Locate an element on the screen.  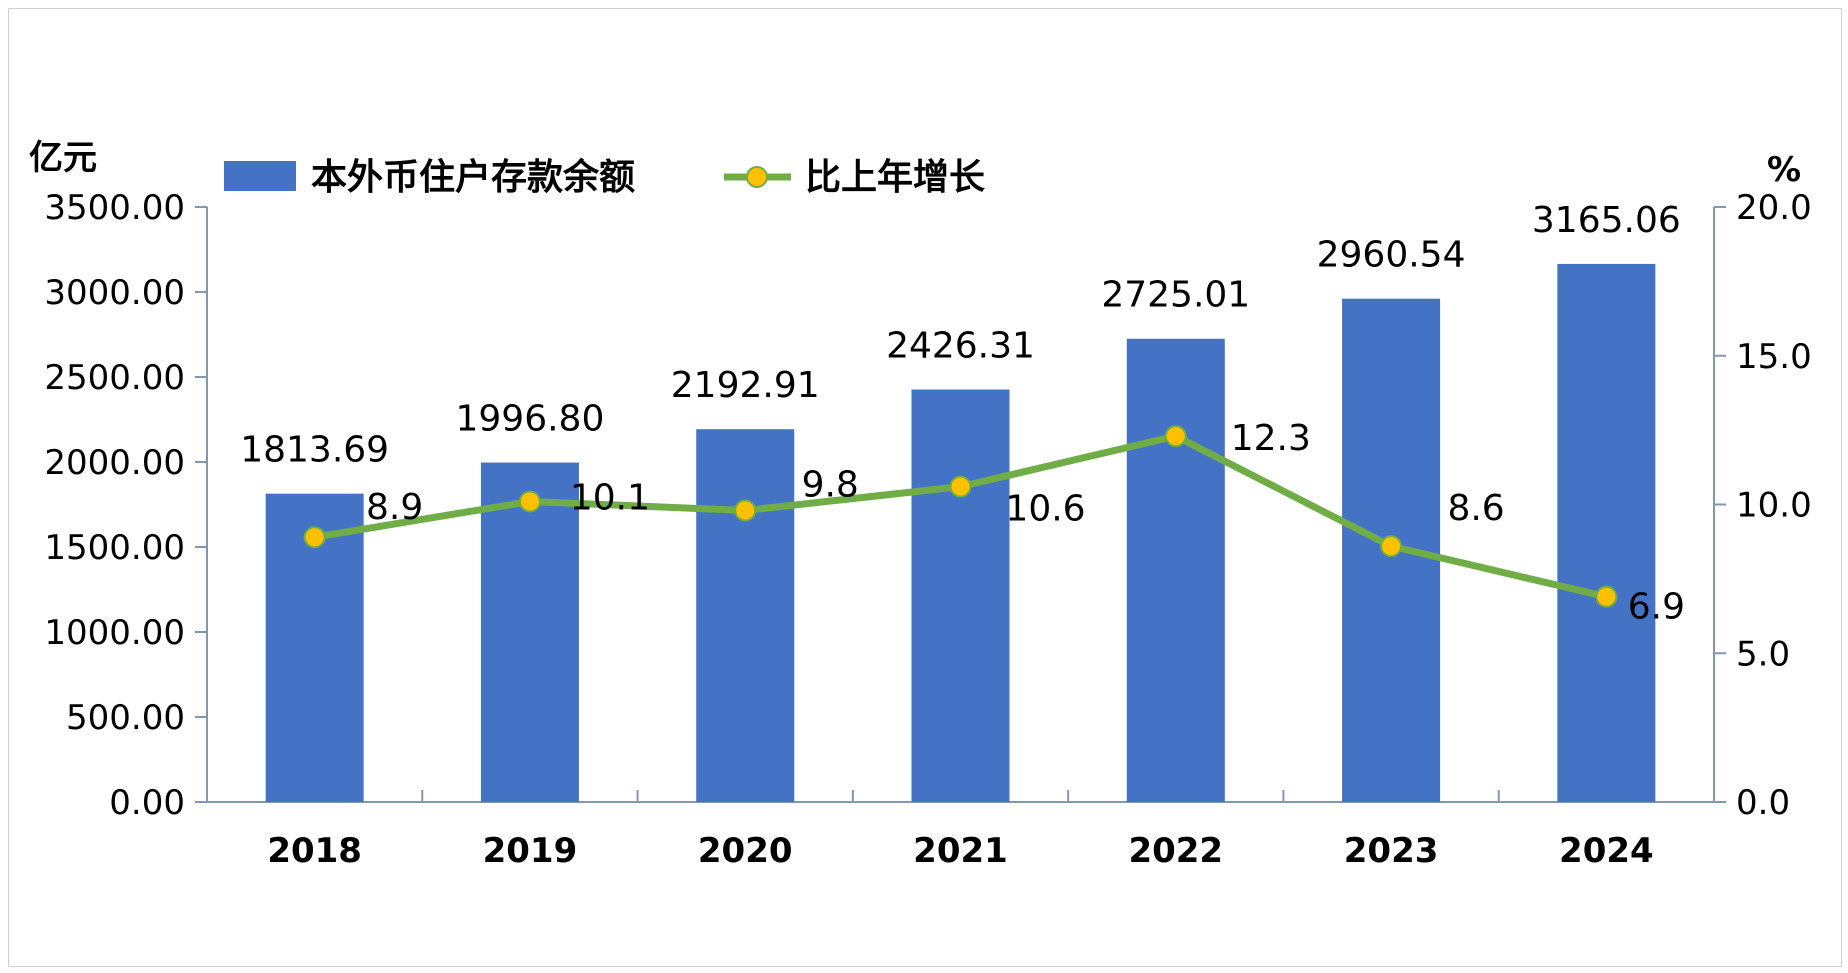
bar-value-label: 1996.80 is located at coordinates (529, 419).